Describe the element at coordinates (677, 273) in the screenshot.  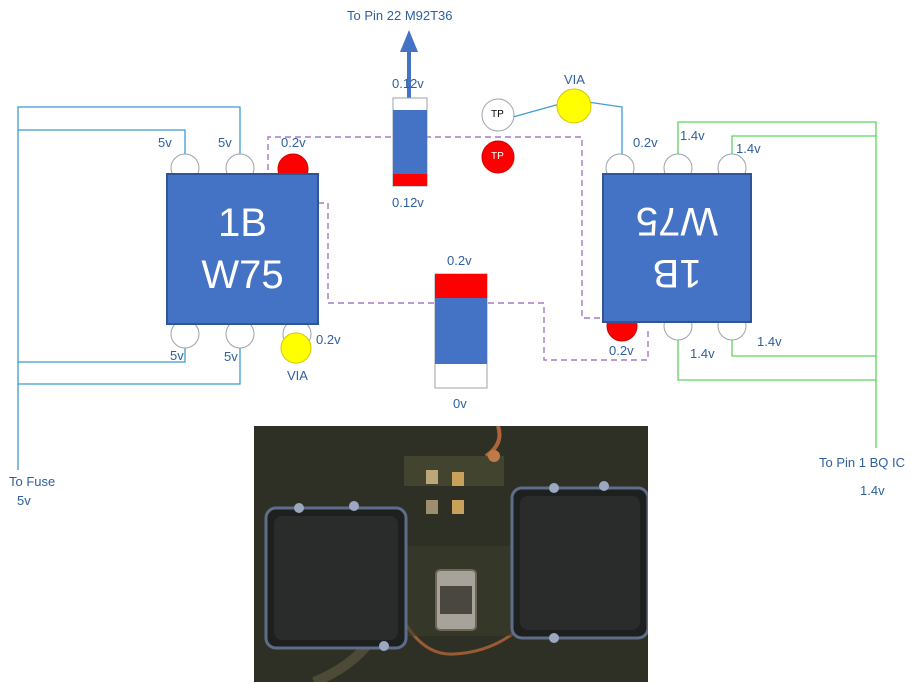
I see `right-chip-line1: 1B` at that location.